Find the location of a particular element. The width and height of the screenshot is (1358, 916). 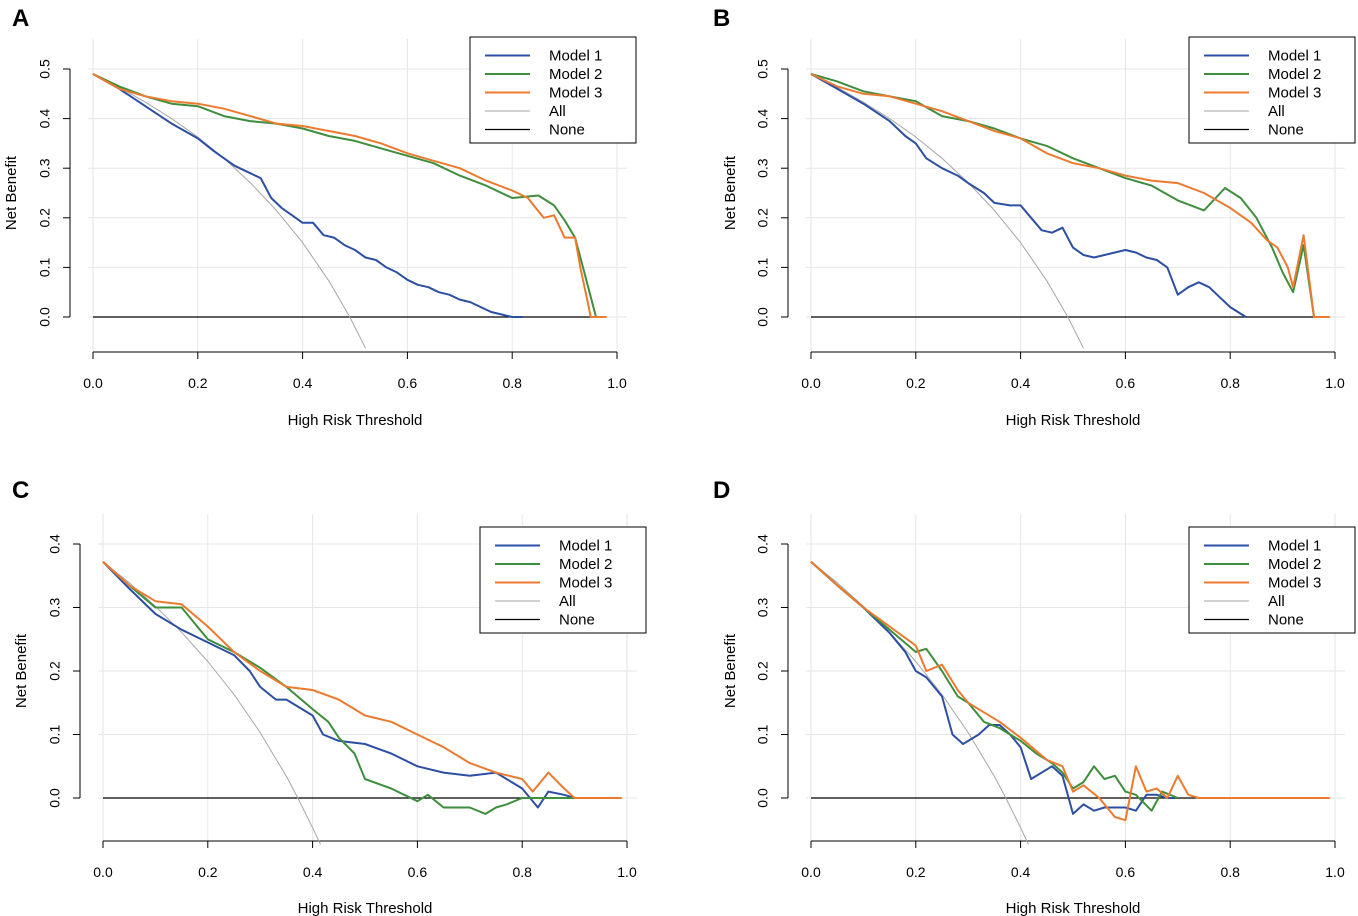

panel-letter: B is located at coordinates (721, 18).